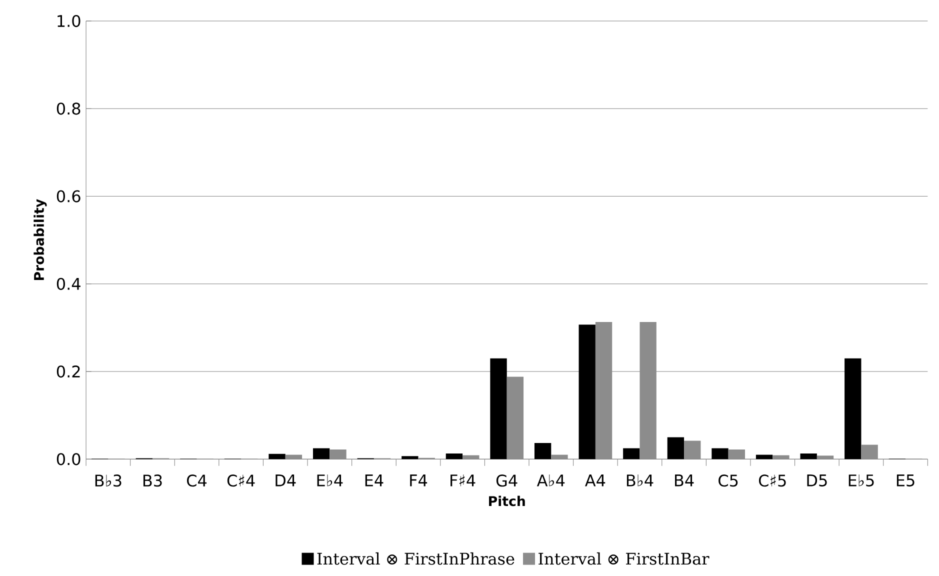 Image resolution: width=939 pixels, height=576 pixels. What do you see at coordinates (640, 480) in the screenshot?
I see `x-tick-label: B♭4` at bounding box center [640, 480].